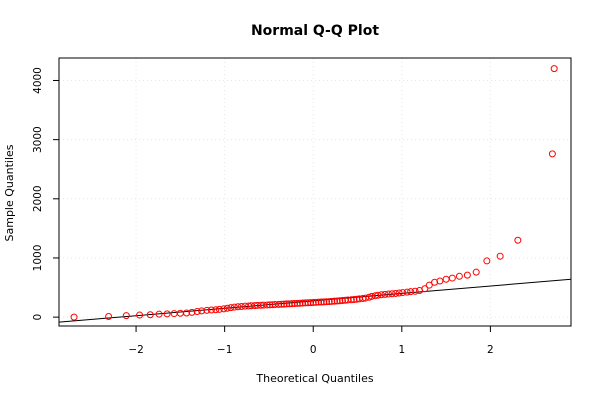 The height and width of the screenshot is (400, 599). What do you see at coordinates (9, 192) in the screenshot?
I see `y-axis-label: Sample Quantiles` at bounding box center [9, 192].